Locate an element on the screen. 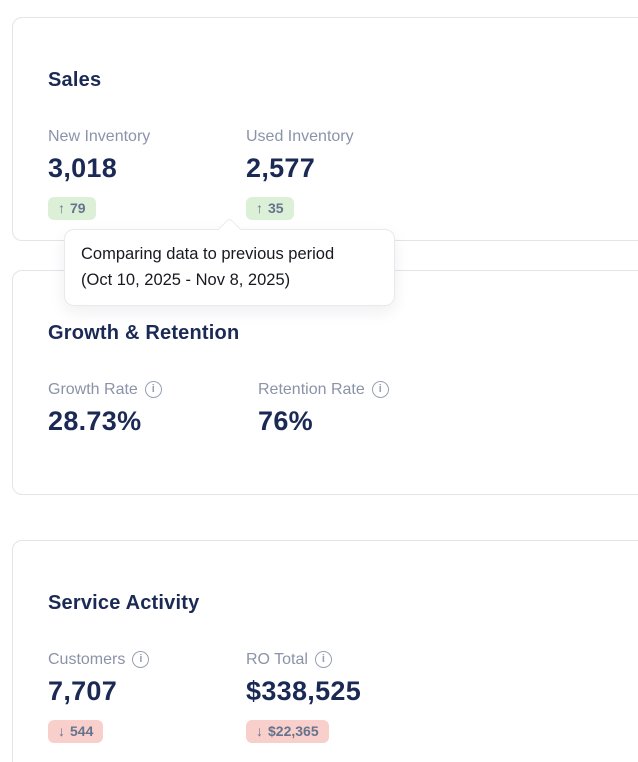 The height and width of the screenshot is (762, 638). metric-value: 7,707 is located at coordinates (83, 690).